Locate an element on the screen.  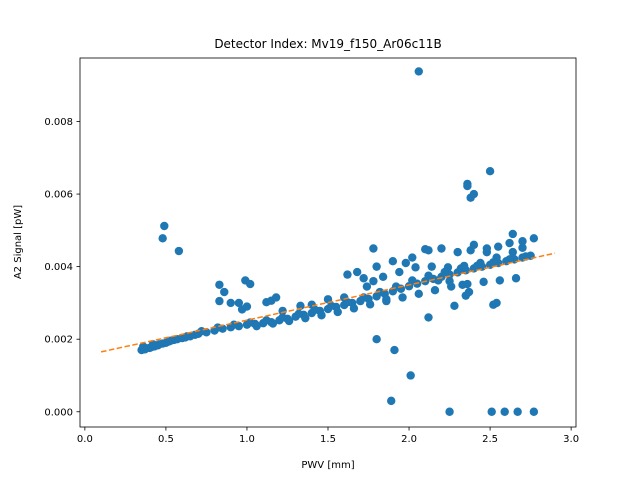
chart-title: Detector Index: Mv19_f150_Ar06c11B is located at coordinates (327, 44).